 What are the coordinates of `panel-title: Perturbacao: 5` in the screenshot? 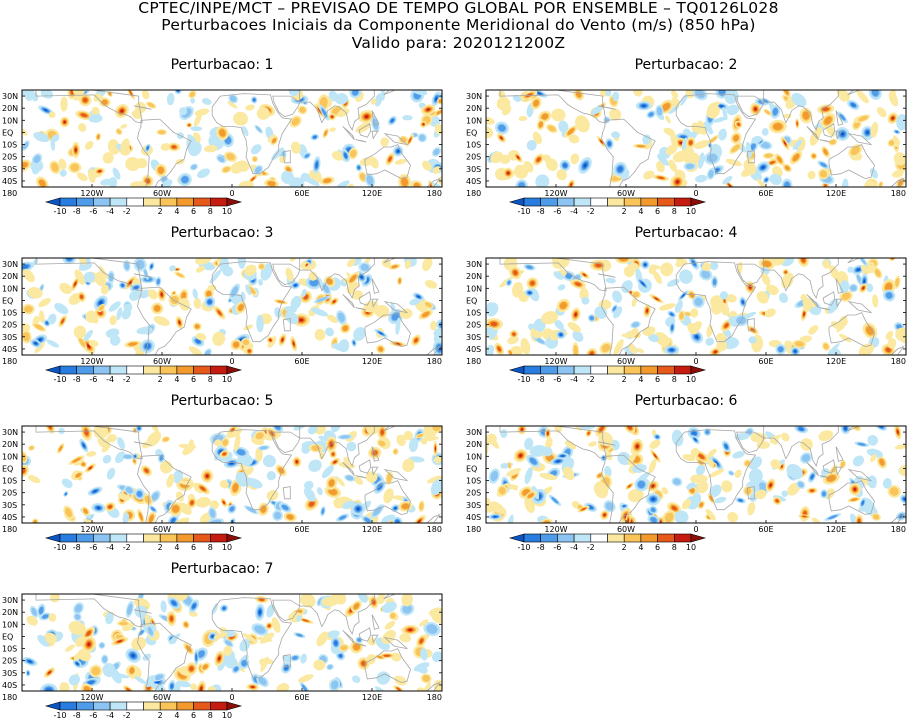 It's located at (222, 401).